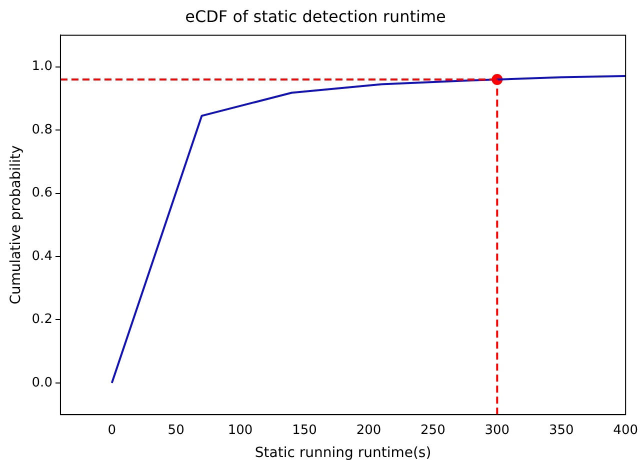 The image size is (641, 466). I want to click on x-tick-label: 0, so click(112, 430).